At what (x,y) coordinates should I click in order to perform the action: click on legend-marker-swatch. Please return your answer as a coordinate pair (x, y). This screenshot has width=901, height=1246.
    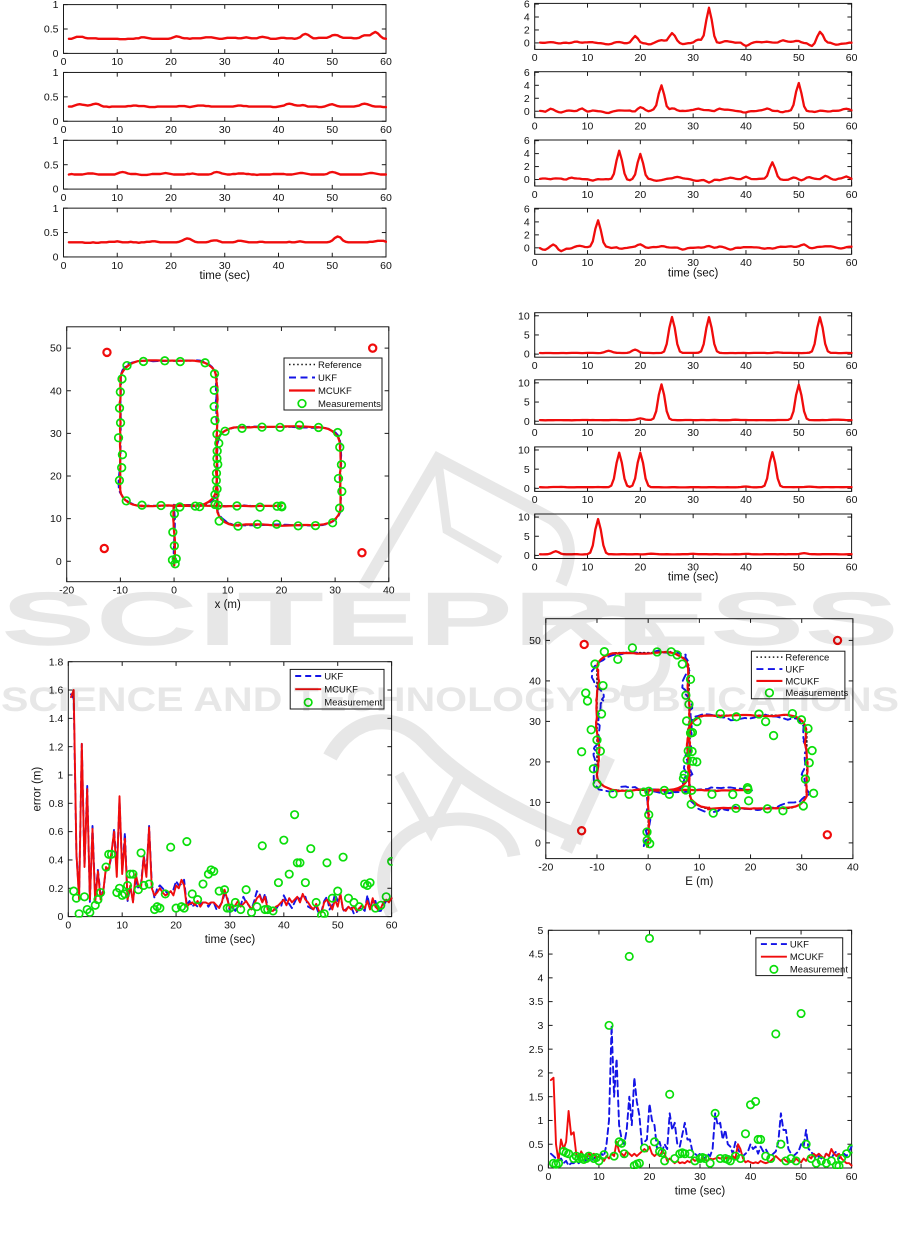
    Looking at the image, I should click on (774, 969).